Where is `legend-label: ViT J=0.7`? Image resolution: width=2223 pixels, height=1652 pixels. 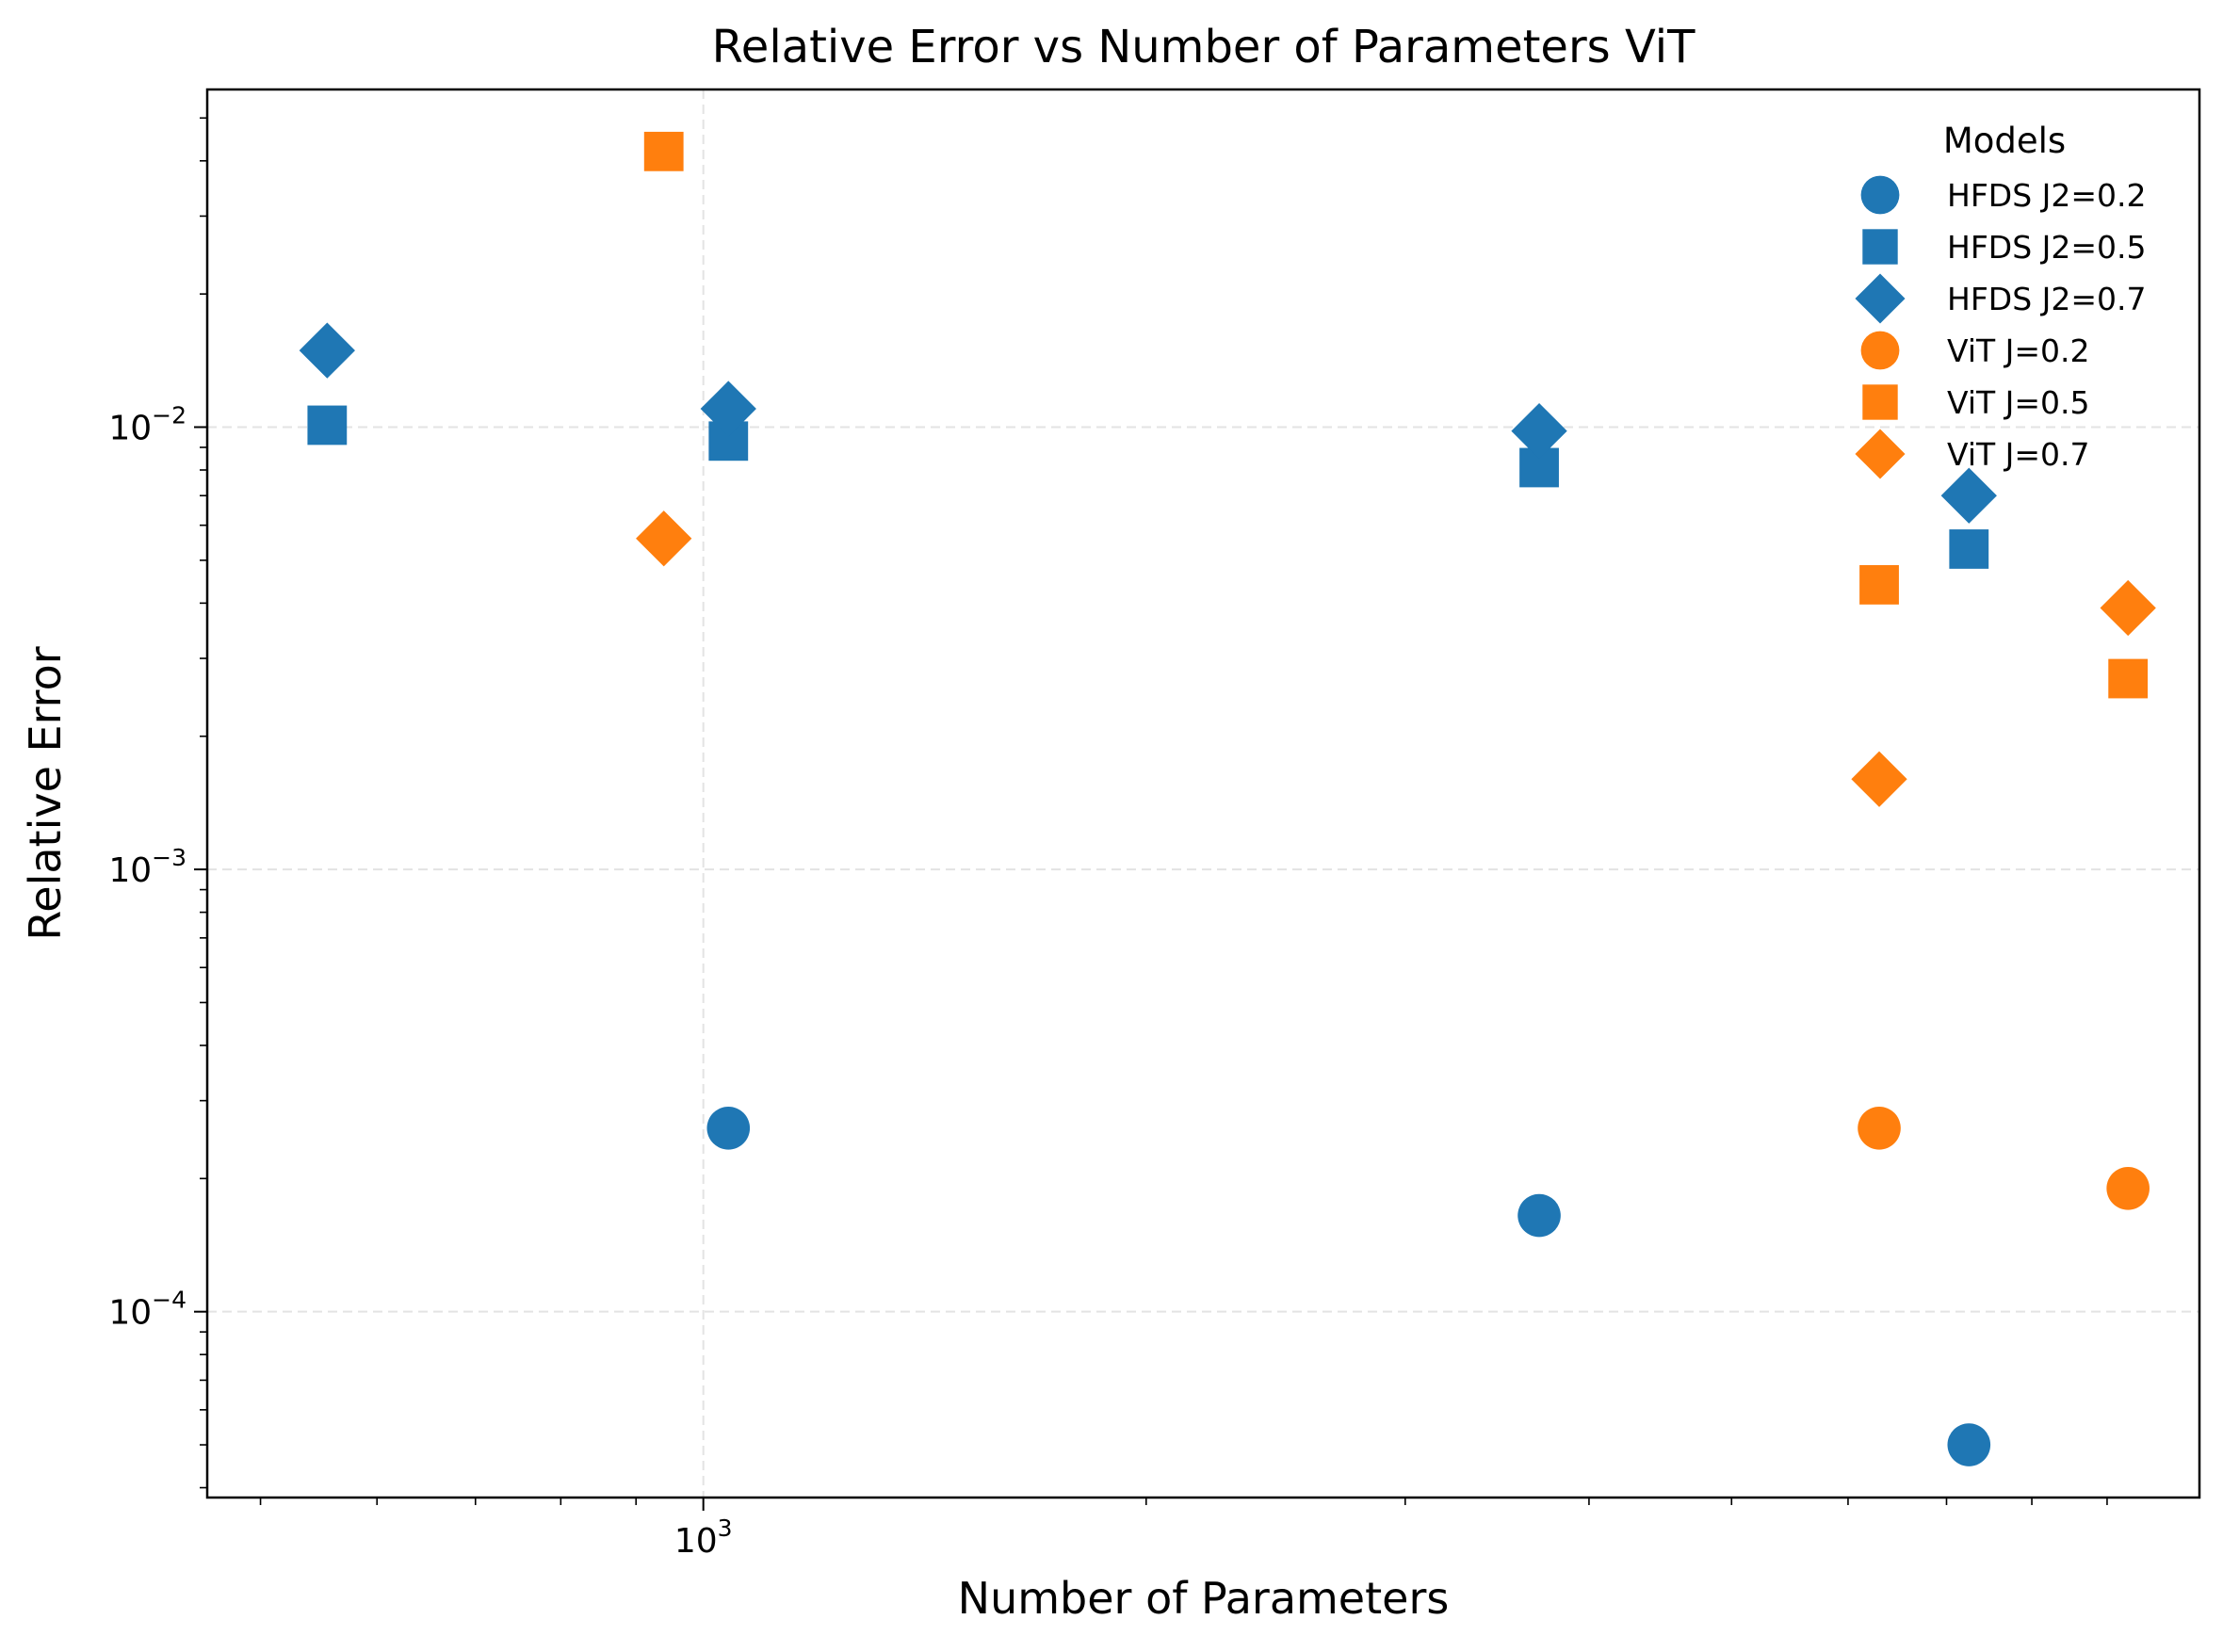 legend-label: ViT J=0.7 is located at coordinates (2019, 454).